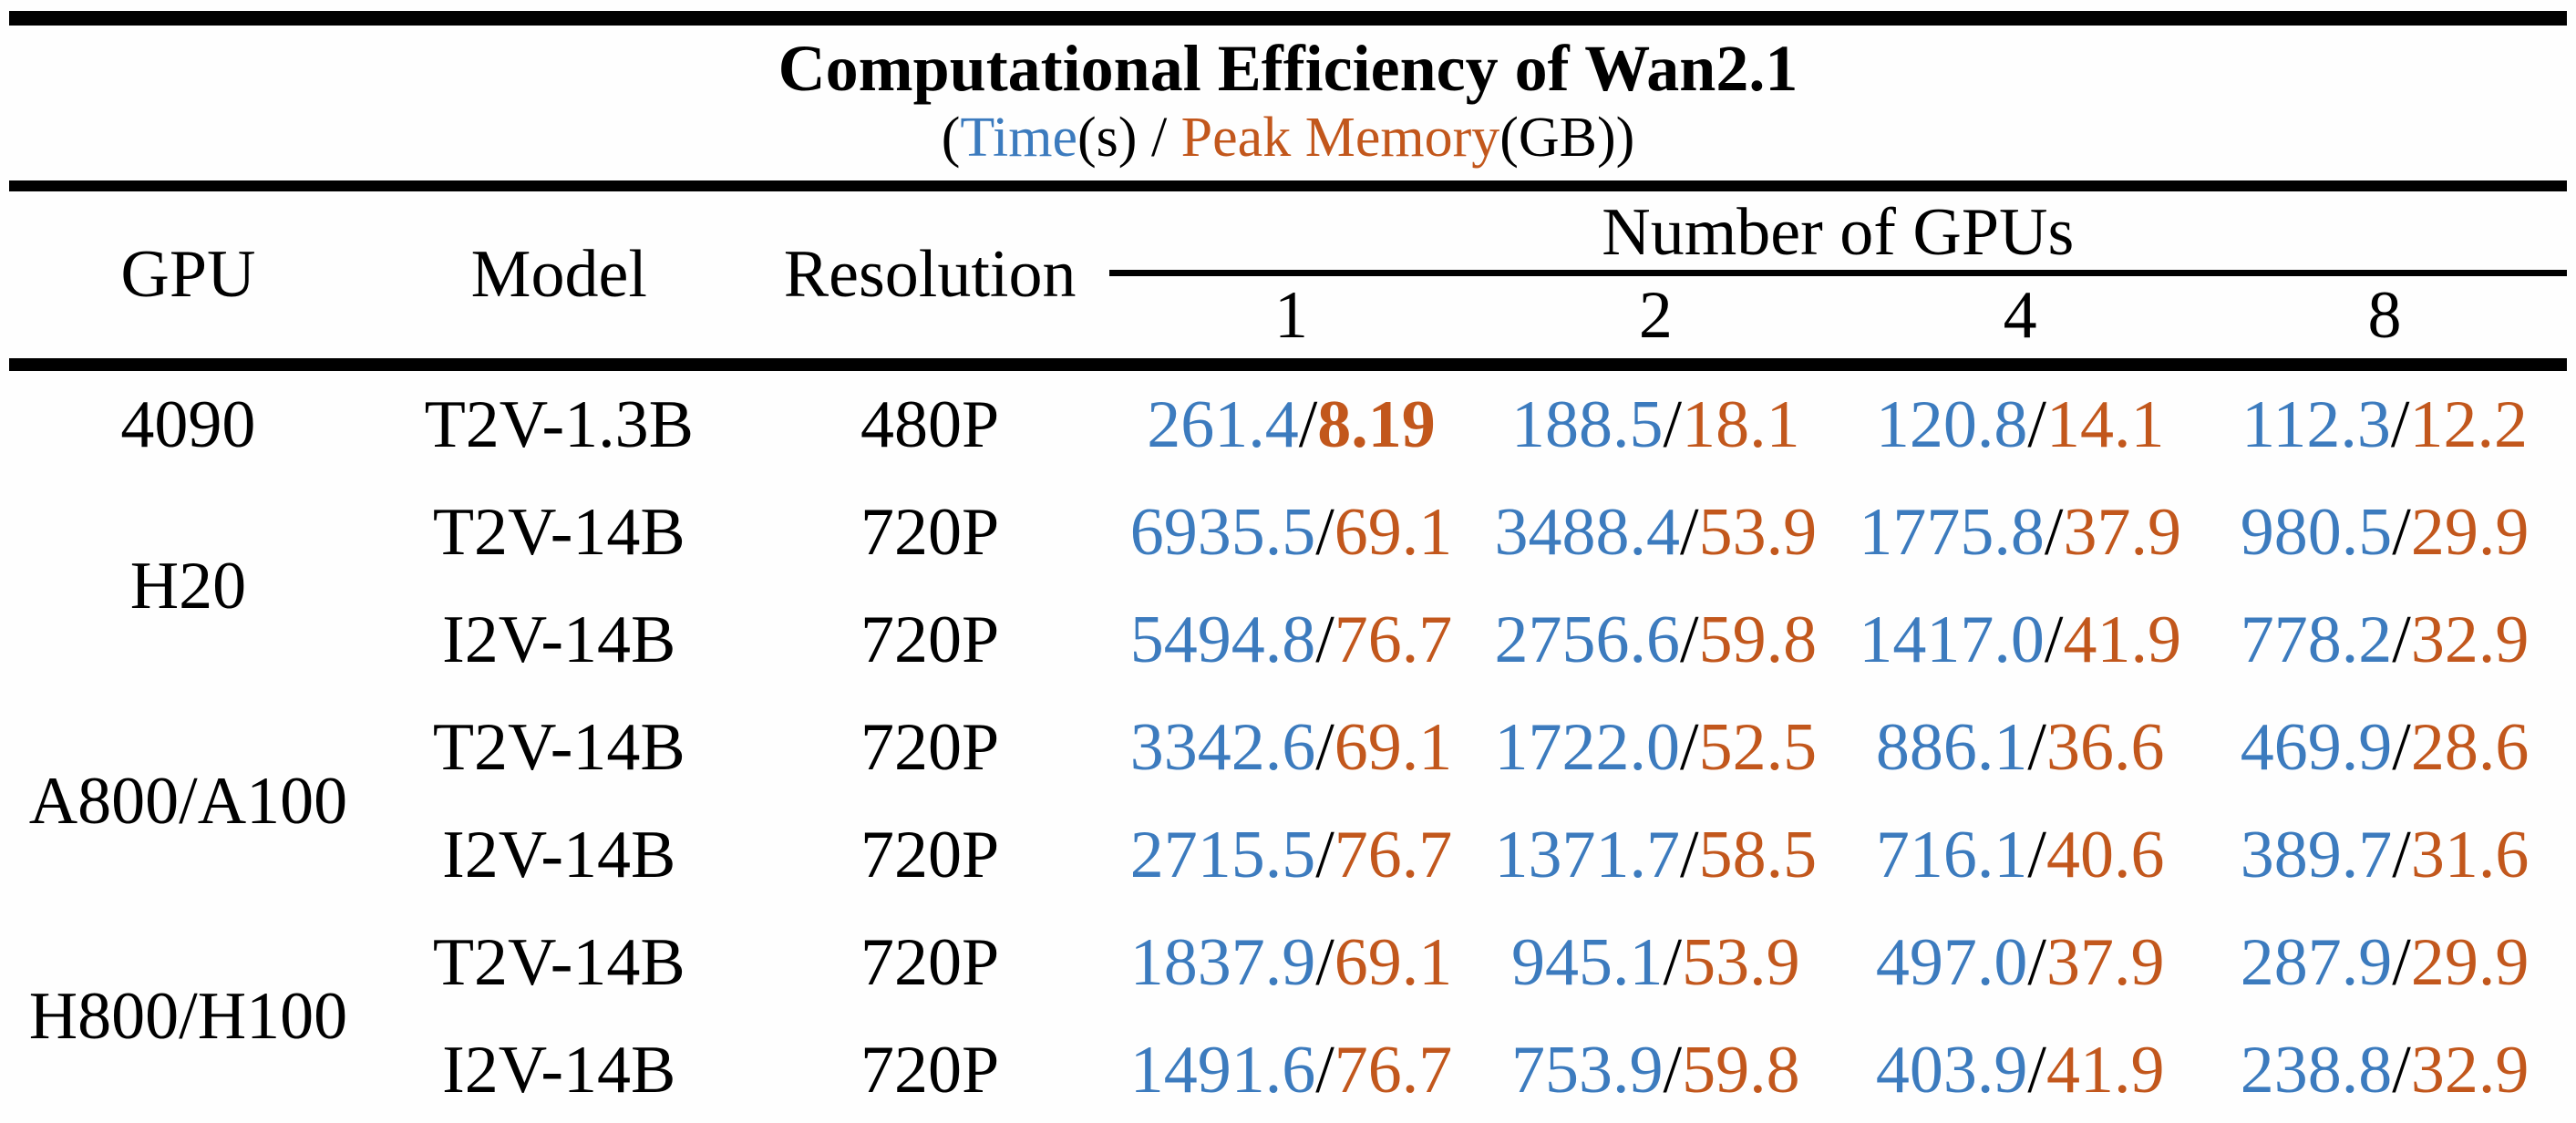 Image resolution: width=2576 pixels, height=1123 pixels. What do you see at coordinates (1291, 855) in the screenshot?
I see `metric-cell: 2715.5/76.7` at bounding box center [1291, 855].